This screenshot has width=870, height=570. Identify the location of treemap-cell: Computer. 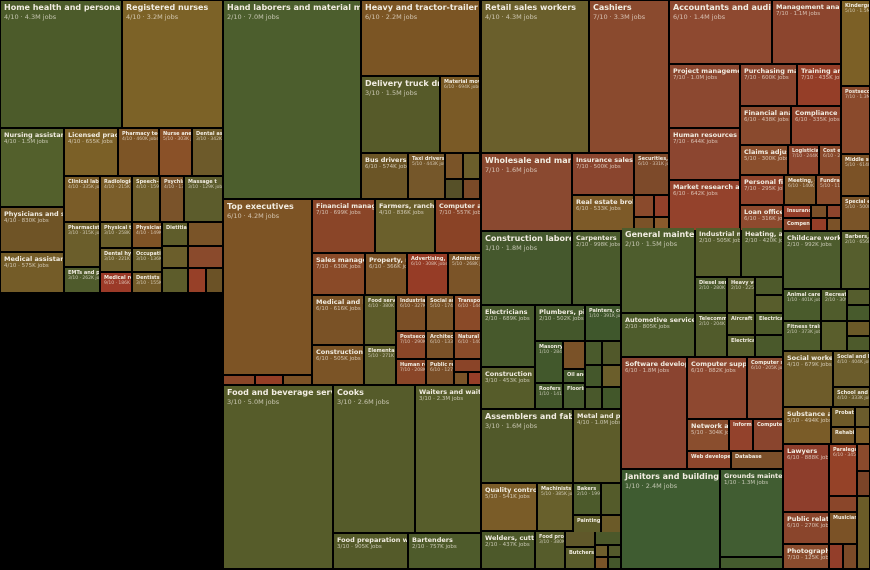
(768, 435).